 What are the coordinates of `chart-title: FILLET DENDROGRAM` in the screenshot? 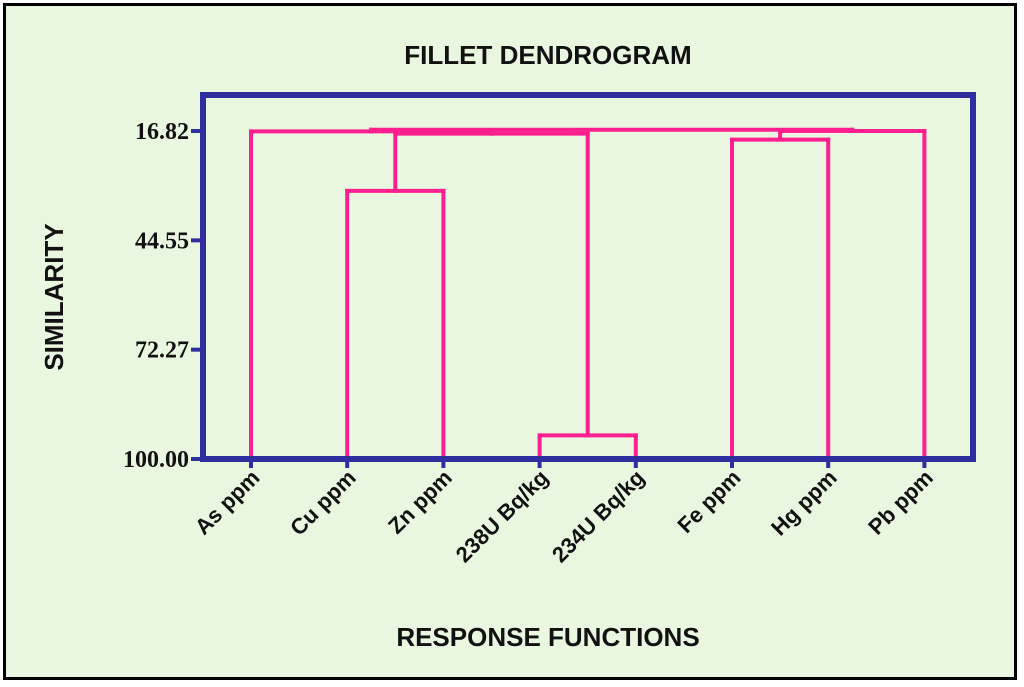 It's located at (547, 55).